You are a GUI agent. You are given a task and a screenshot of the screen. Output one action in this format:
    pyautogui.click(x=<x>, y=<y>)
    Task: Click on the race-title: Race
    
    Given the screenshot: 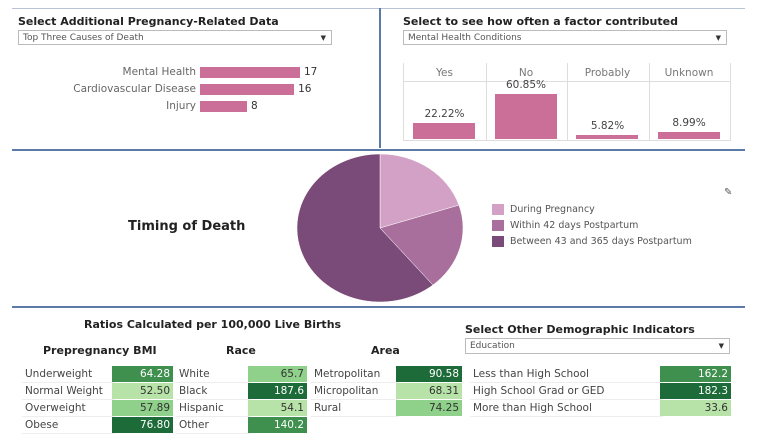 What is the action you would take?
    pyautogui.click(x=241, y=350)
    